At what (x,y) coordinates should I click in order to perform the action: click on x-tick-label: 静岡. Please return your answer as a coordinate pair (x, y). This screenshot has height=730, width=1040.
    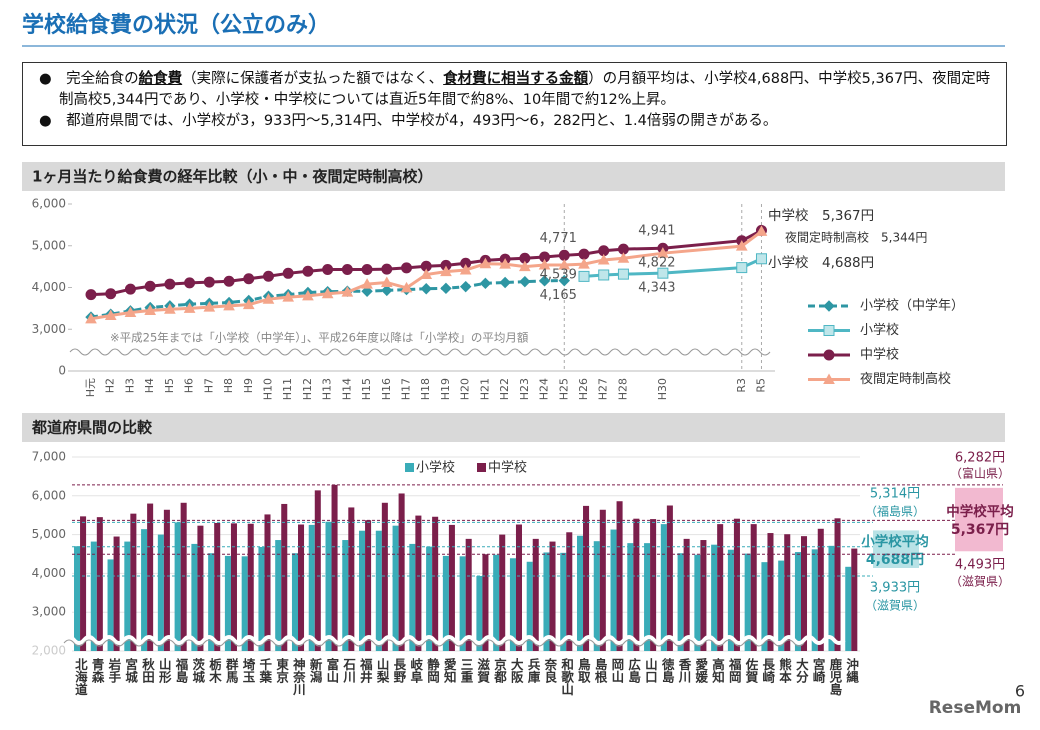
    Looking at the image, I should click on (432, 670).